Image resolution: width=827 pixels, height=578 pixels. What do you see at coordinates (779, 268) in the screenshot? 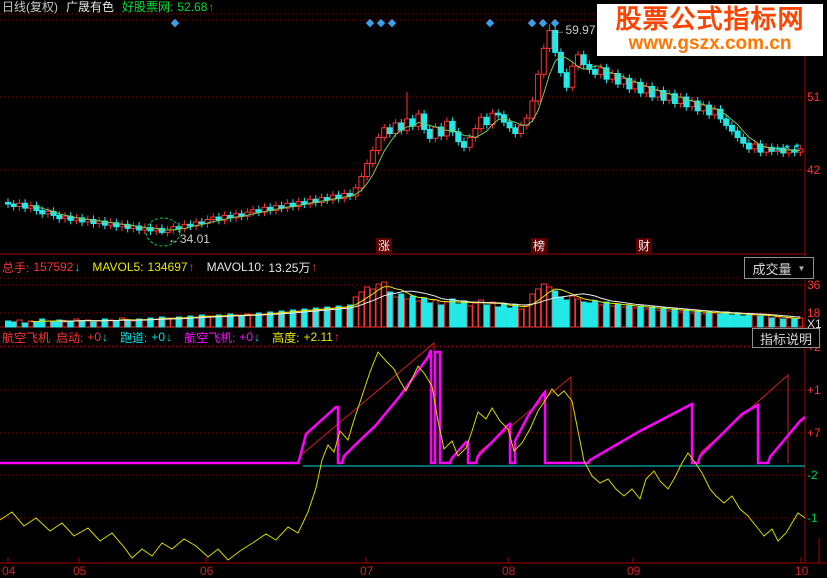
I see `volume-indicator-dropdown: 成交量 ▼` at bounding box center [779, 268].